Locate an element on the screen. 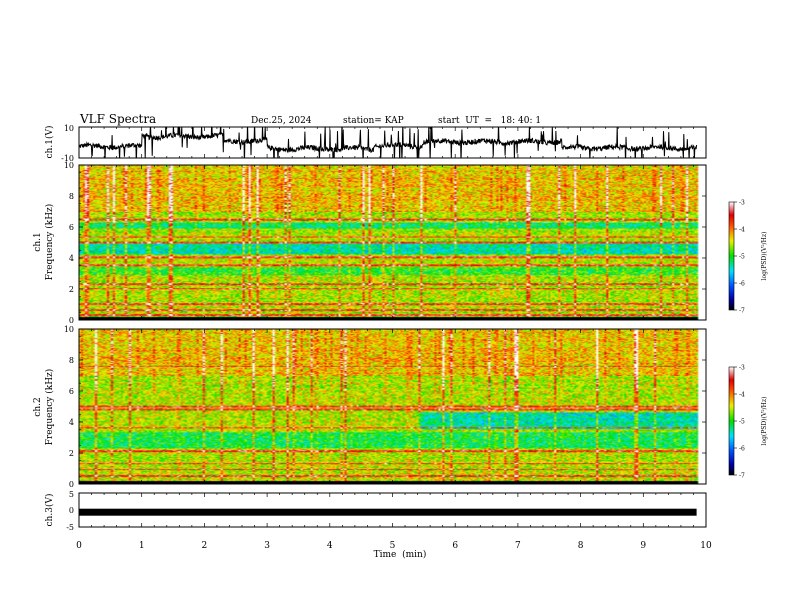 The height and width of the screenshot is (612, 792). ch3-waveform-panel: 5 0 -5 ch.3(V) is located at coordinates (375, 511).